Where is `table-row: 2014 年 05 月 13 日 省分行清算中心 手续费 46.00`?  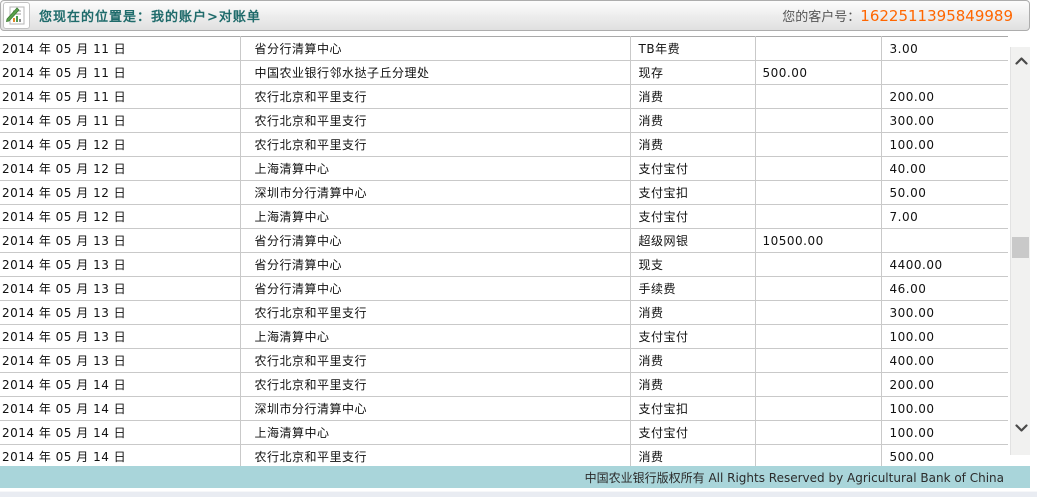
table-row: 2014 年 05 月 13 日 省分行清算中心 手续费 46.00 is located at coordinates (504, 288).